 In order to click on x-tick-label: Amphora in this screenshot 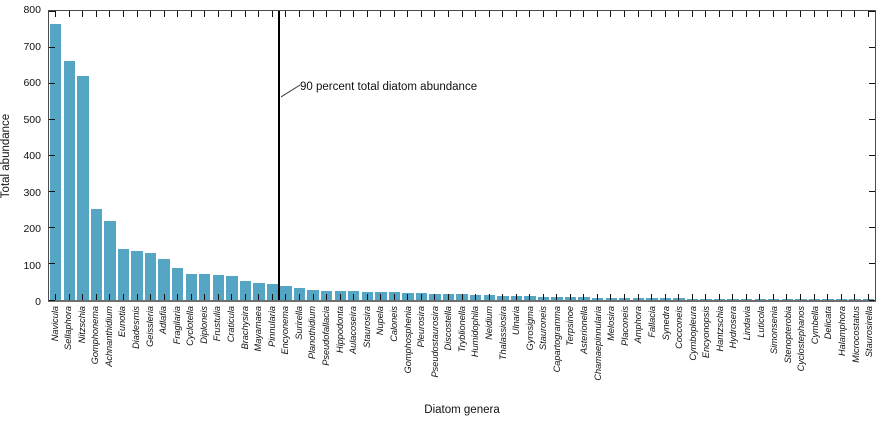, I will do `click(638, 325)`.